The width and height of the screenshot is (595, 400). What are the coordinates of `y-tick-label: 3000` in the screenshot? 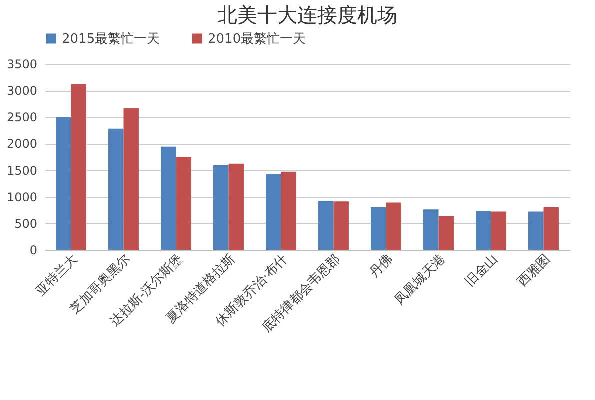 It's located at (22, 91).